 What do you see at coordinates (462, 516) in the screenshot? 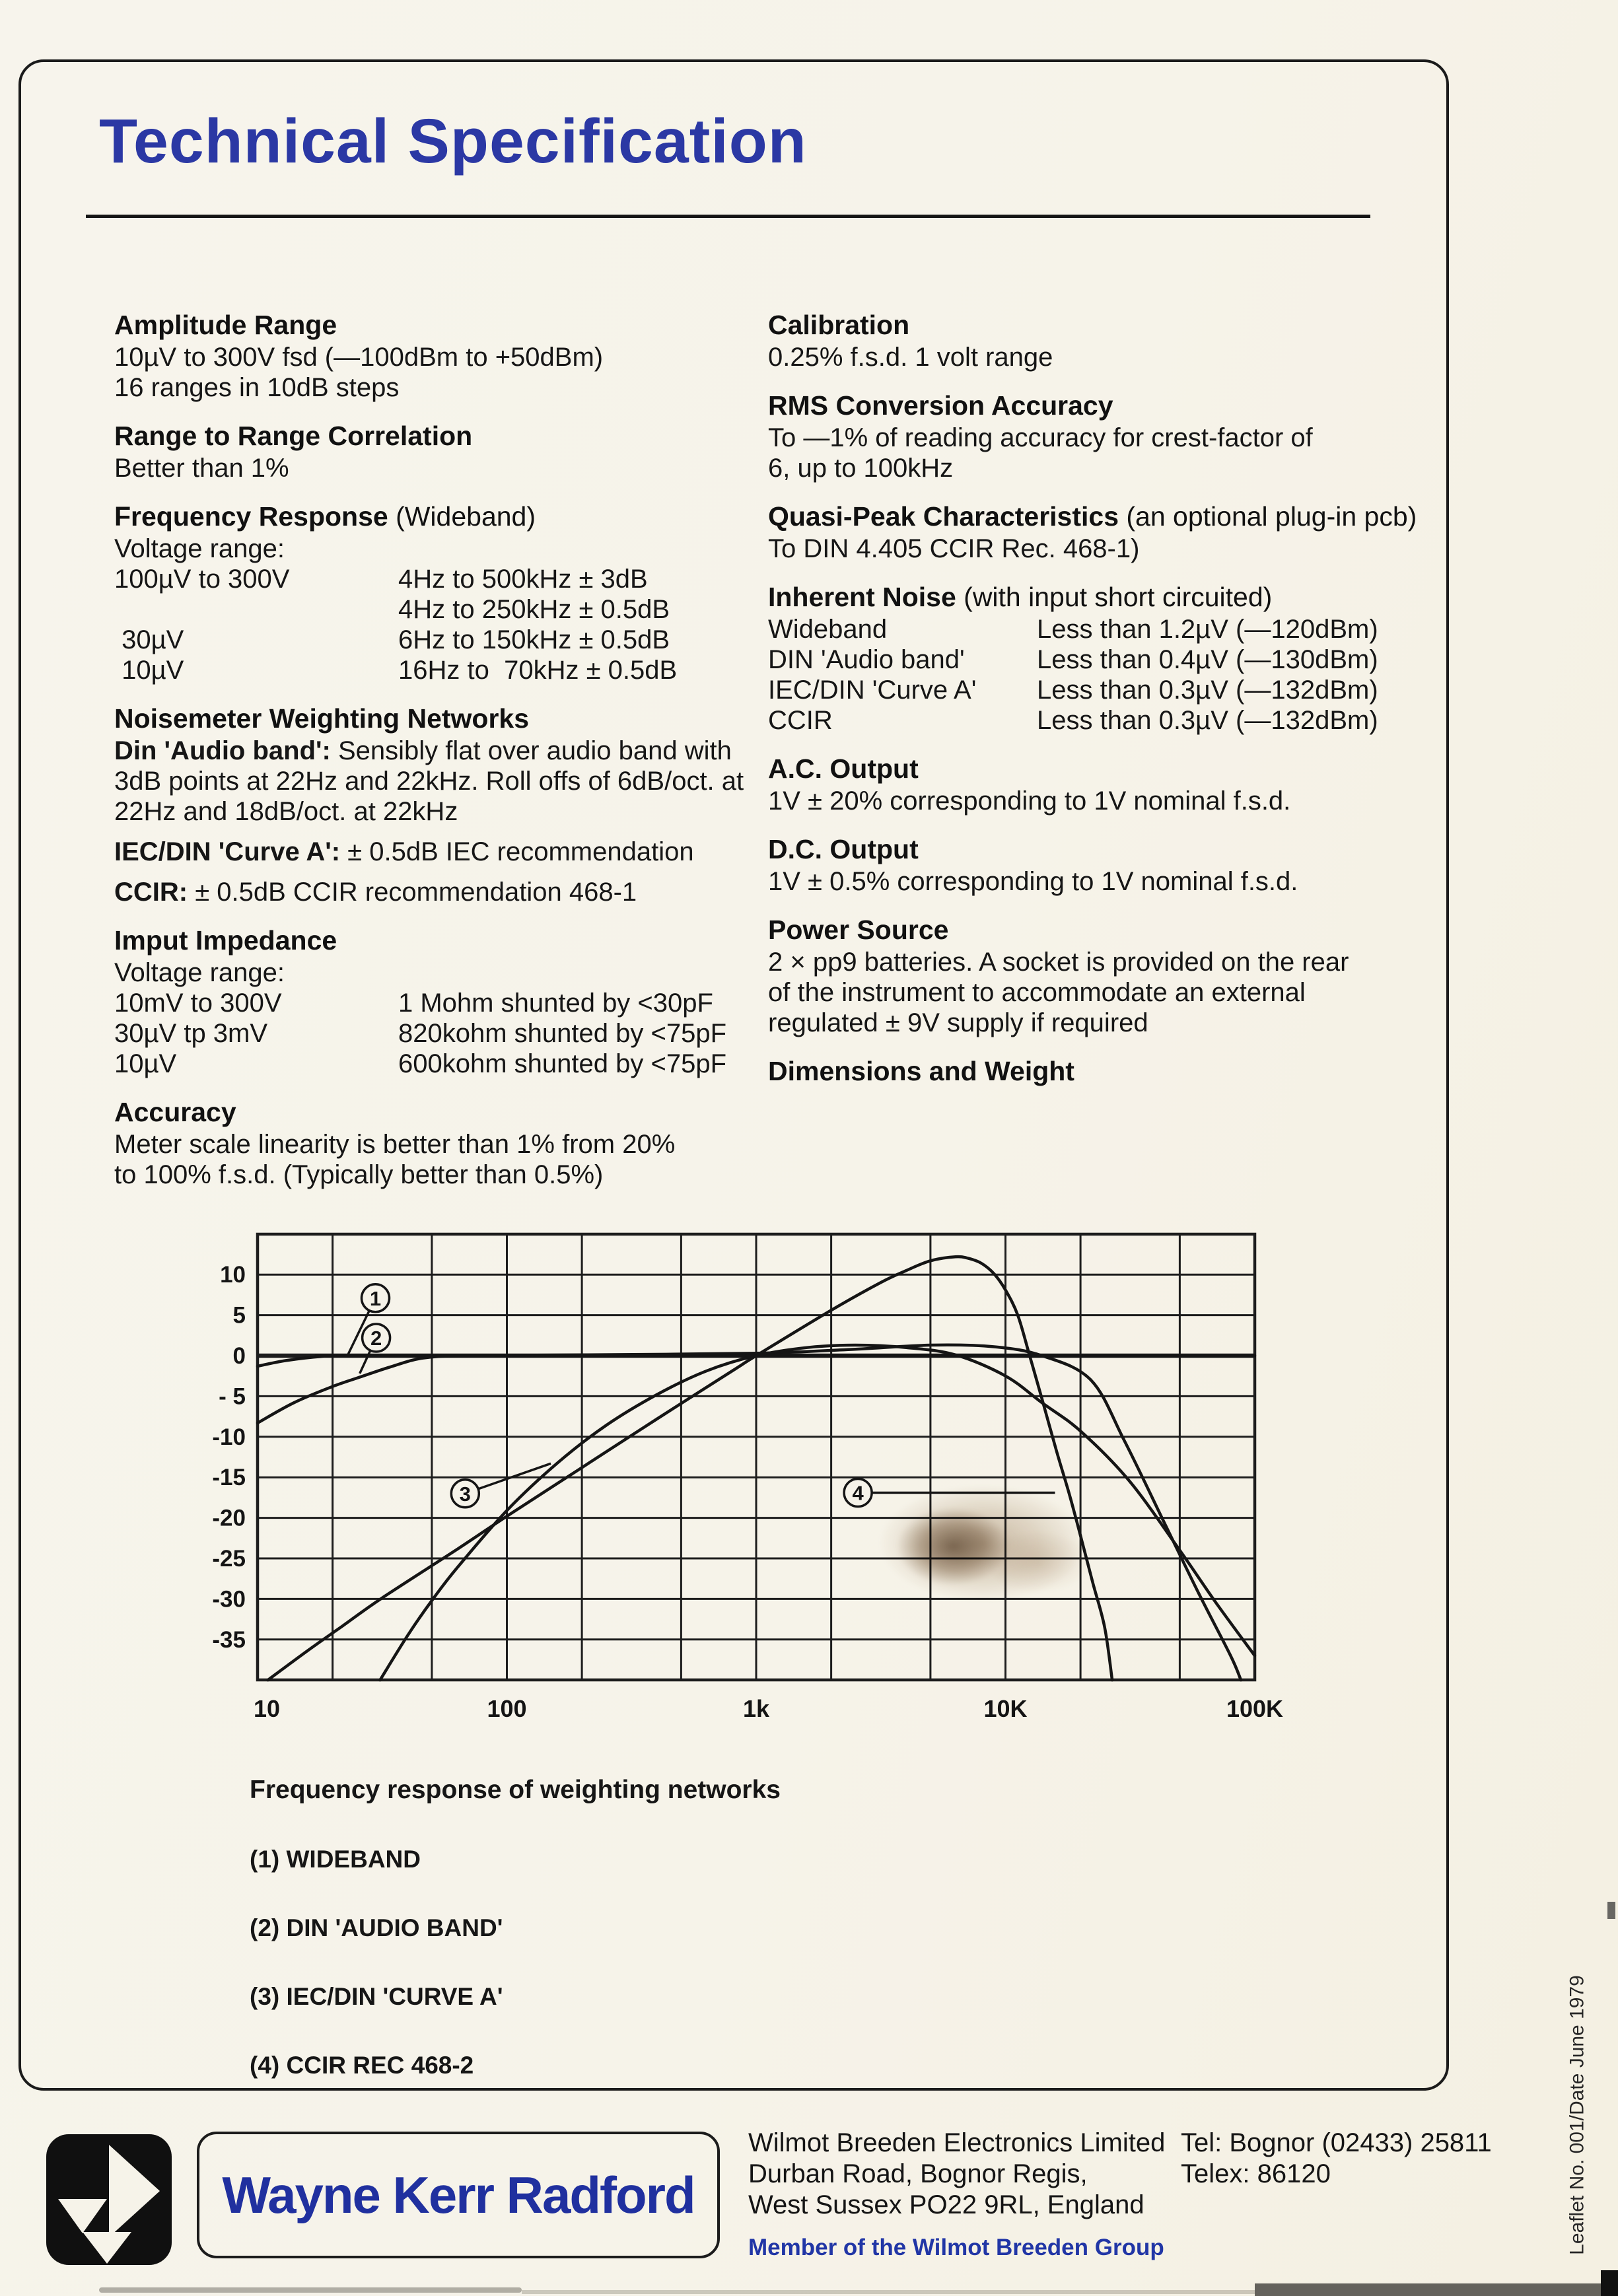
I see `section-heading-suffix: (Wideband)` at bounding box center [462, 516].